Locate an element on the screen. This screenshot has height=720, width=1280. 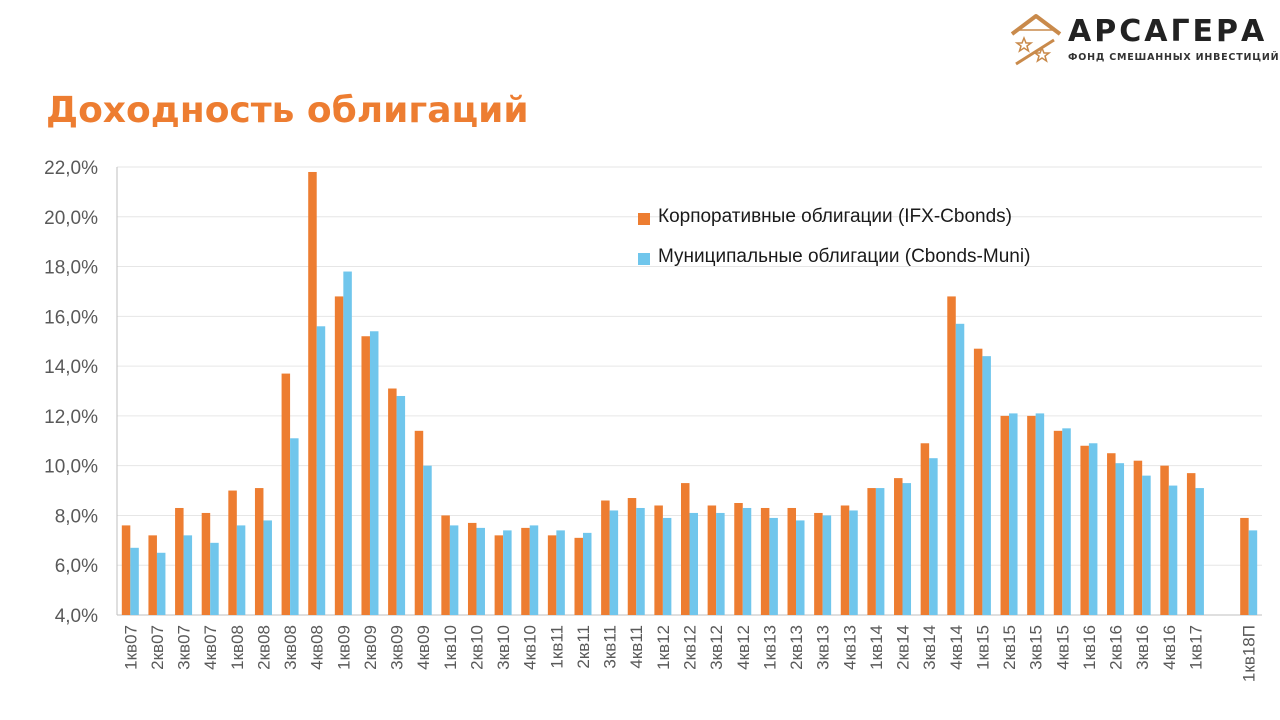
x-tick-label: 3кв14 is located at coordinates (929, 647).